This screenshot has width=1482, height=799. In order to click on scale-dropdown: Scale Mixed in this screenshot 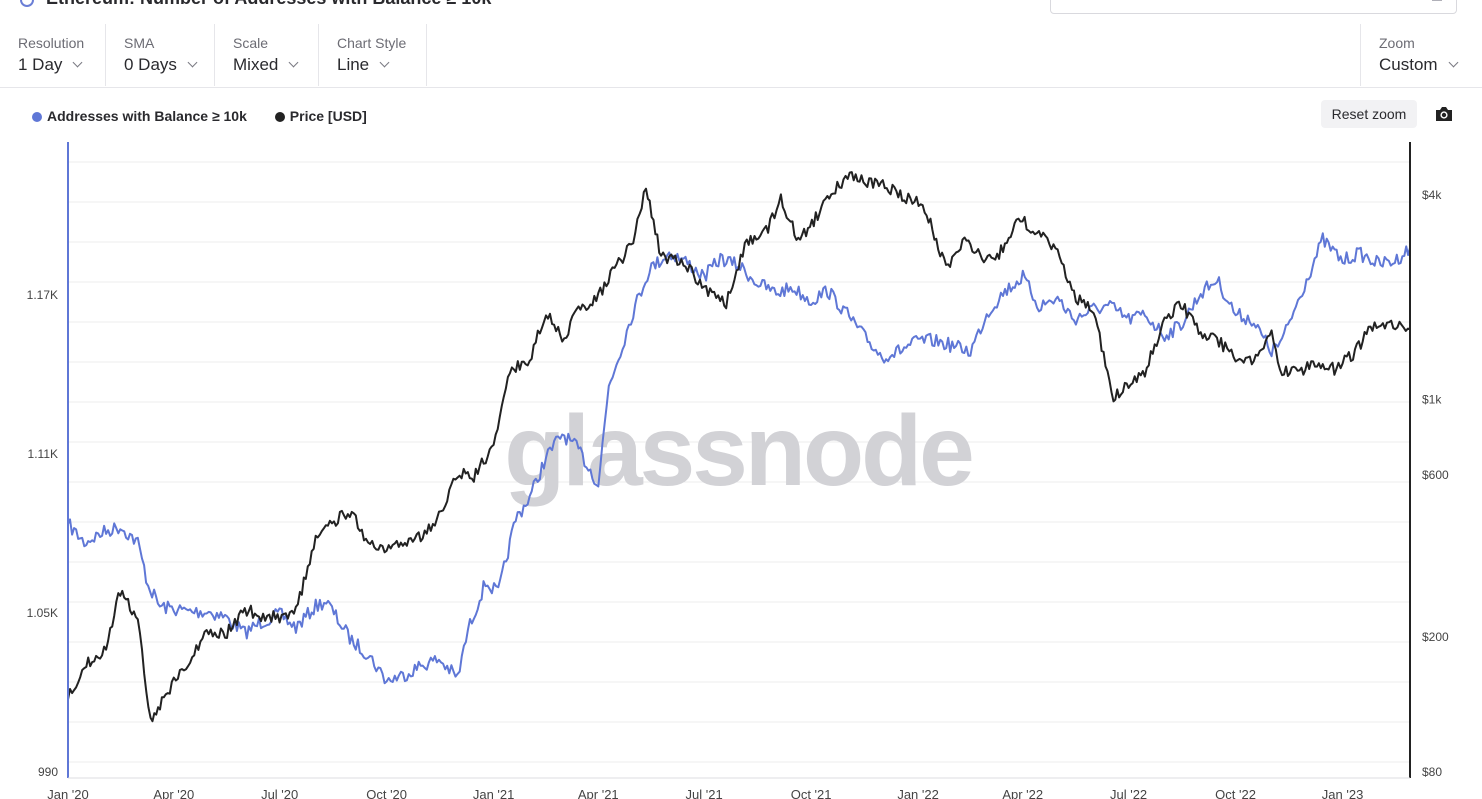, I will do `click(267, 55)`.